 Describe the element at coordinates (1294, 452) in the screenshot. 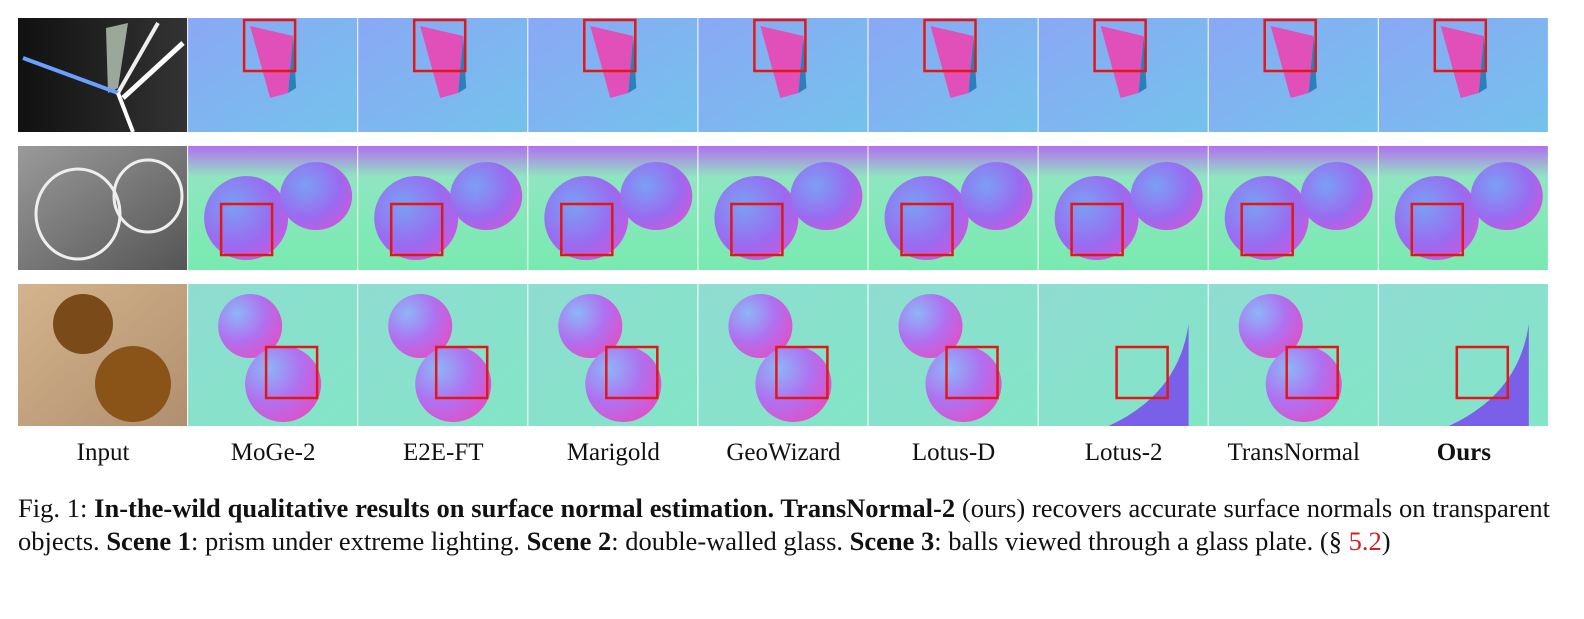

I see `column-label: TransNormal` at that location.